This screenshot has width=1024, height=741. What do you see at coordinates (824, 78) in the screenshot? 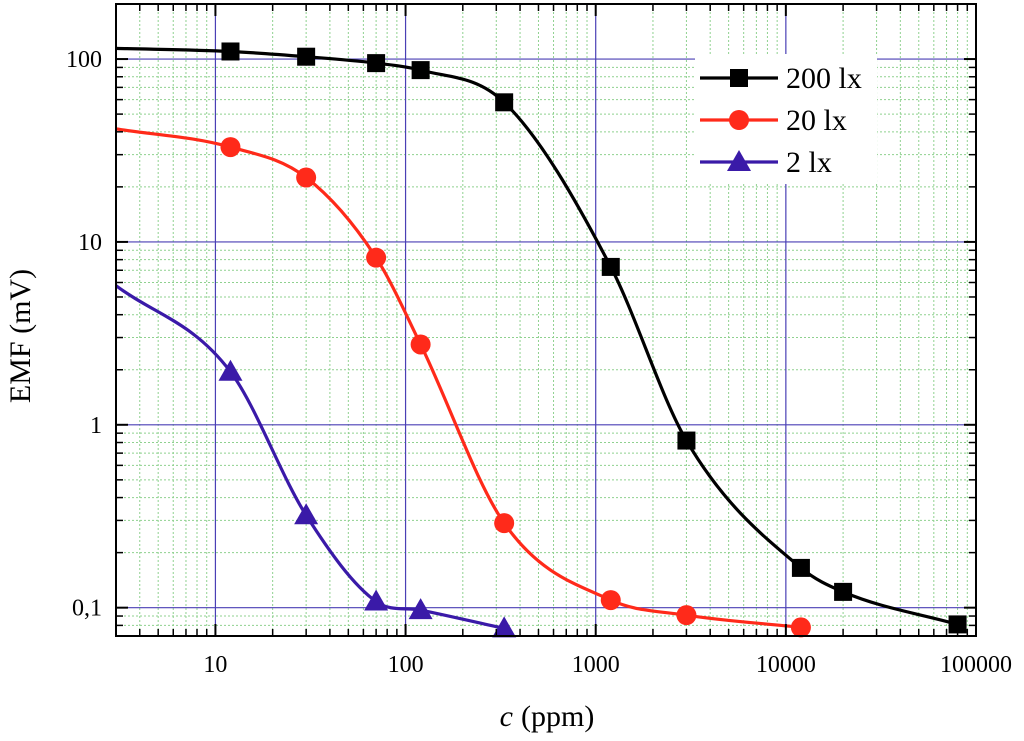
I see `legend-label: 200 lx` at bounding box center [824, 78].